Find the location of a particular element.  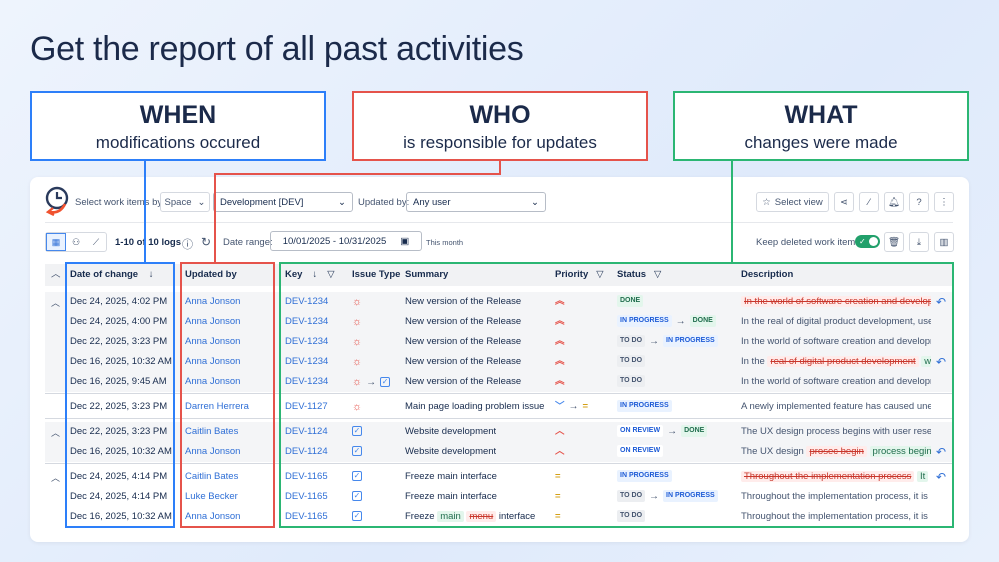

keep-deleted-toggle: ✓ is located at coordinates (867, 241).